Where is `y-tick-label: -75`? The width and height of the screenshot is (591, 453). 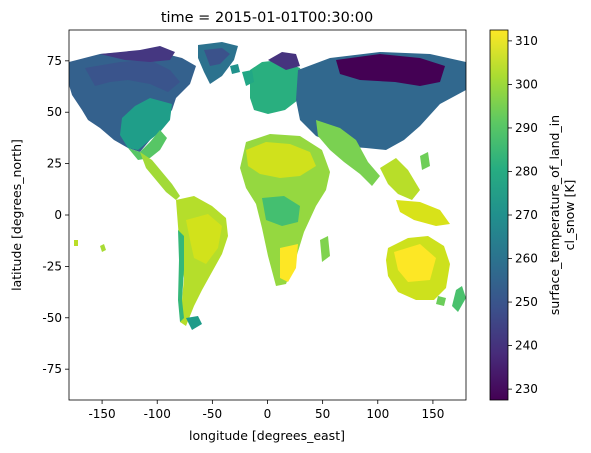
y-tick-label: -75 is located at coordinates (52, 369).